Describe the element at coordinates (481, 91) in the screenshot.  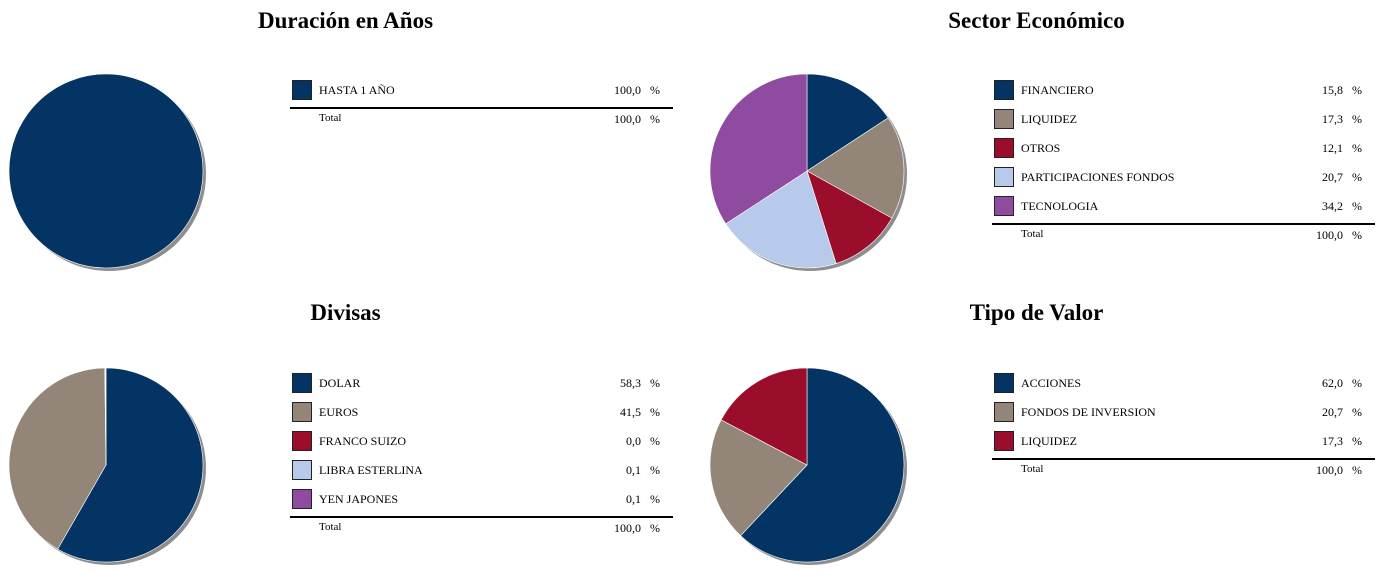
I see `legend-row: HASTA 1 AÑO 100,0%` at that location.